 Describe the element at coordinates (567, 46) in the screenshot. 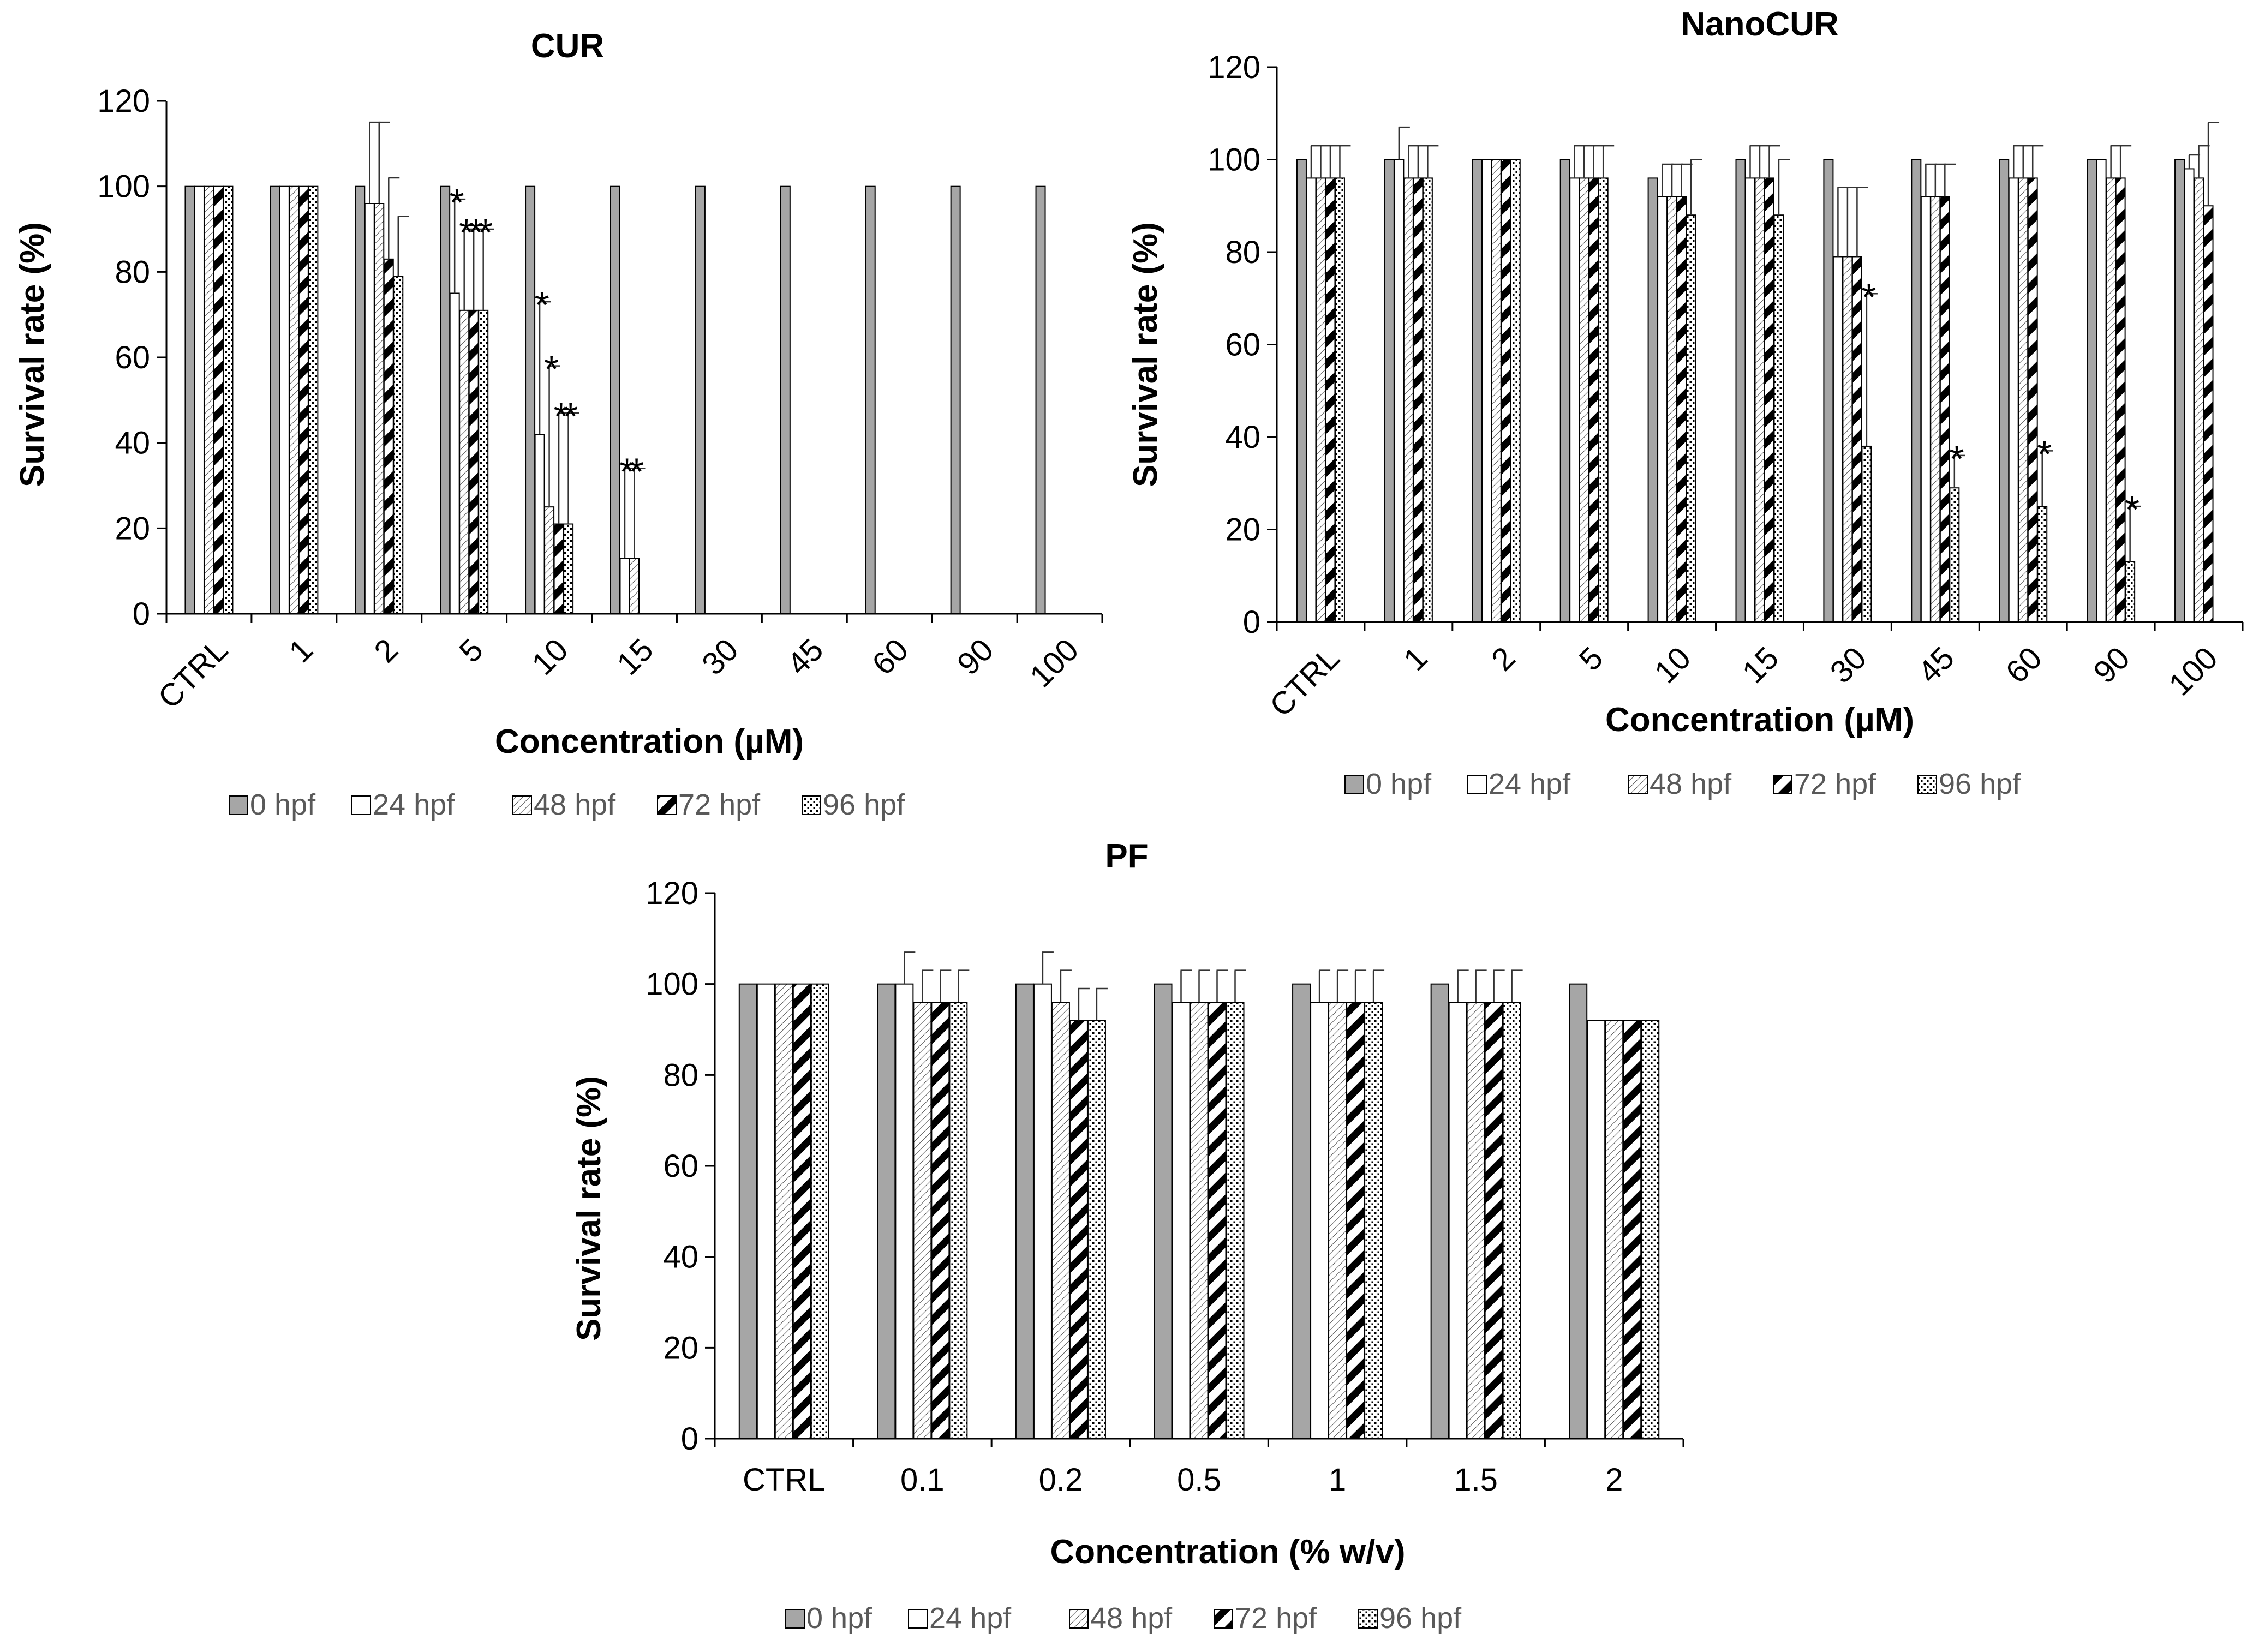

I see `cur-title: CUR` at that location.